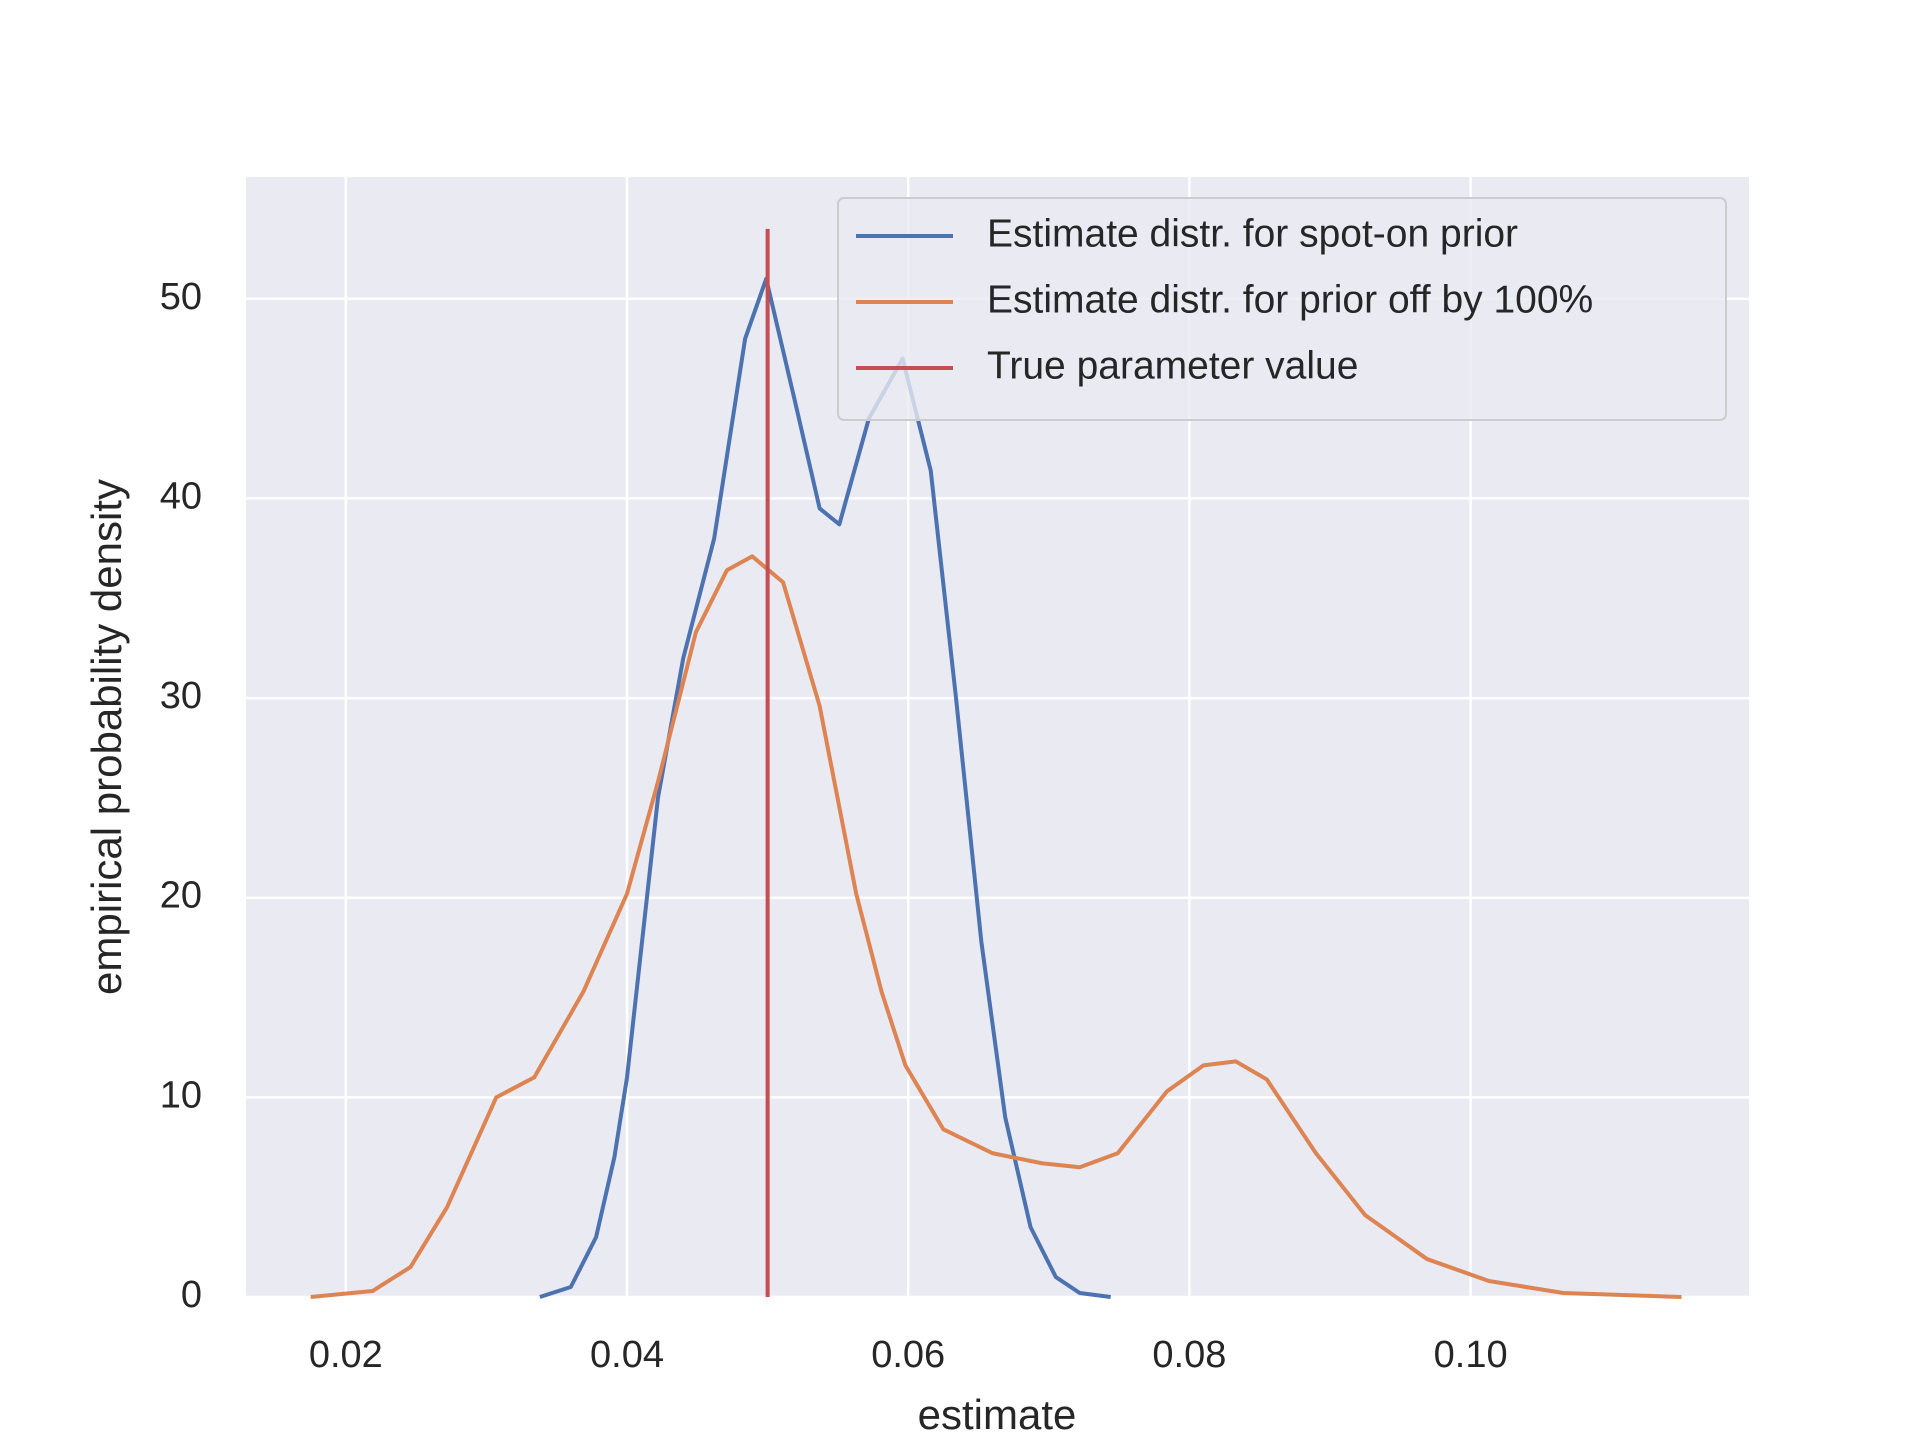 The image size is (1920, 1440). What do you see at coordinates (346, 1355) in the screenshot?
I see `x-tick-label: 0.02` at bounding box center [346, 1355].